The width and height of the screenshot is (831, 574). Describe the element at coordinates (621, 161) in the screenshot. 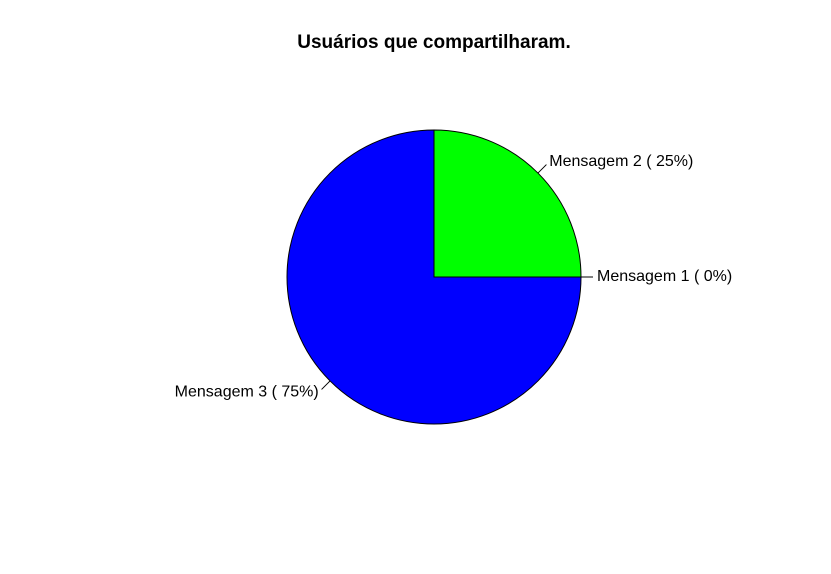

I see `pie-label-2: Mensagem 2 ( 25%)` at that location.